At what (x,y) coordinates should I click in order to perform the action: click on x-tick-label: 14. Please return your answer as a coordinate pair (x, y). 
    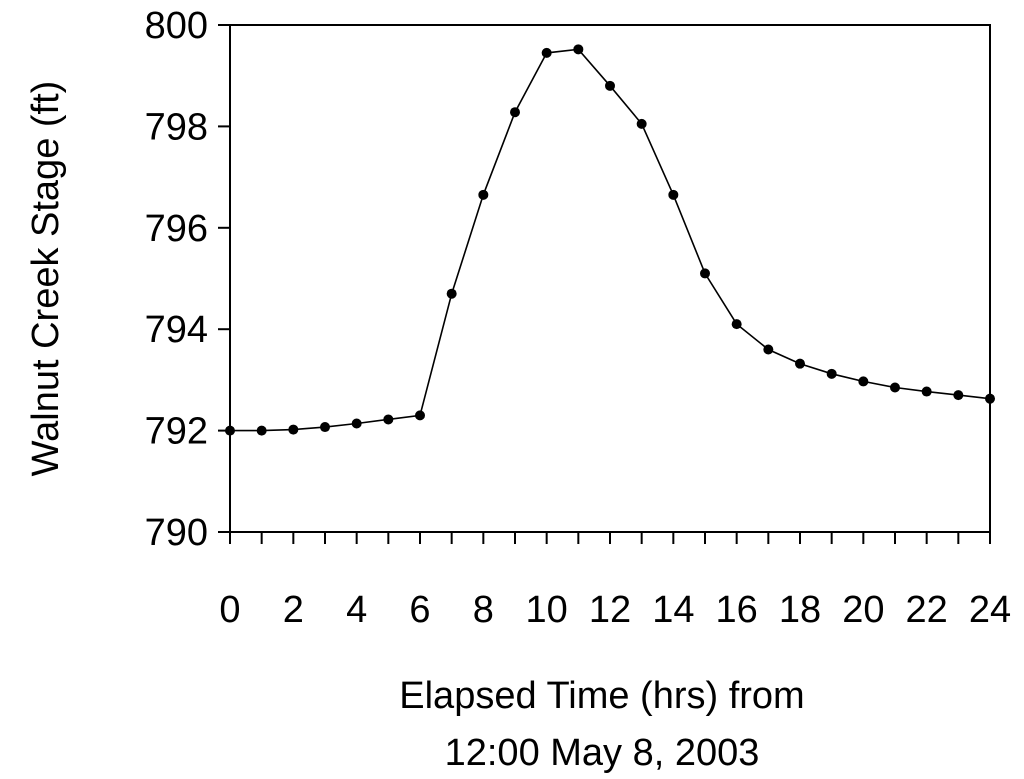
    Looking at the image, I should click on (673, 610).